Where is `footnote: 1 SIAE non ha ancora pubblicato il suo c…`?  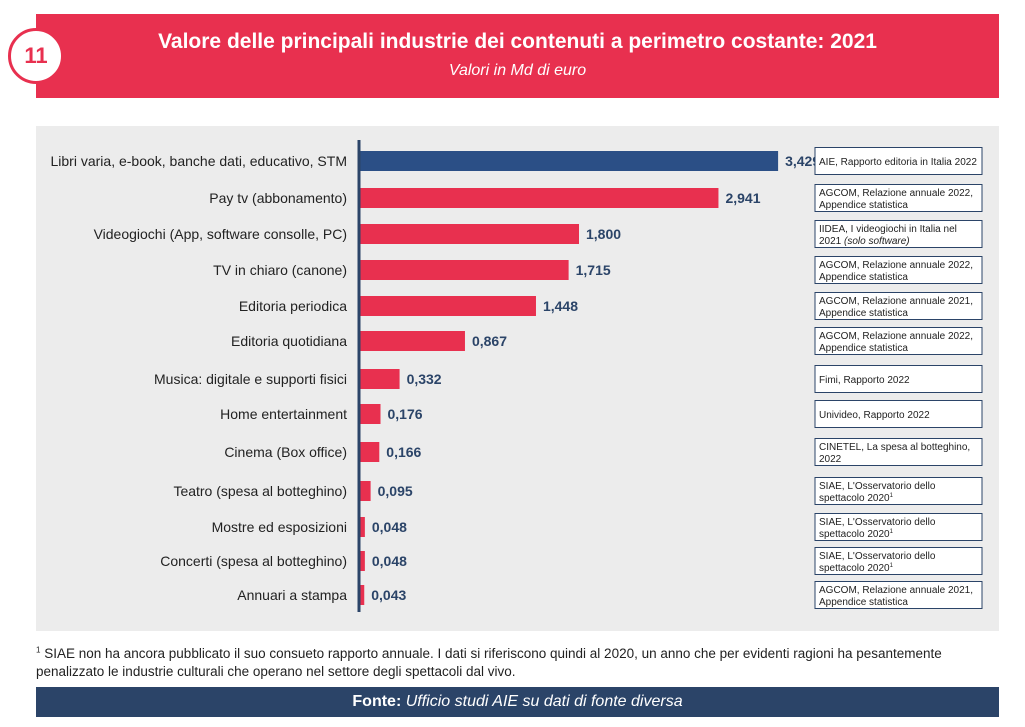 footnote: 1 SIAE non ha ancora pubblicato il suo c… is located at coordinates (521, 663).